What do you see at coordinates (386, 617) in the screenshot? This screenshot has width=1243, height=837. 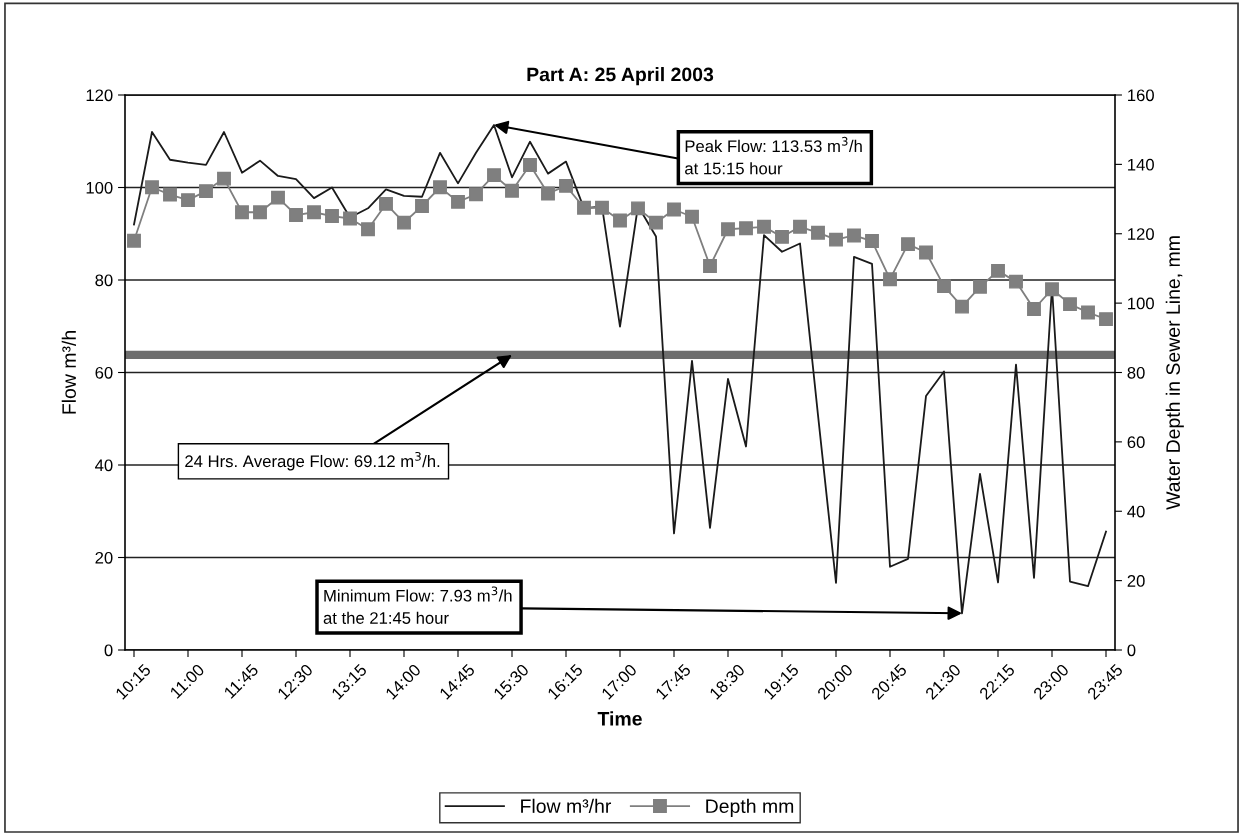 I see `annotation: at the 21:45 hour` at bounding box center [386, 617].